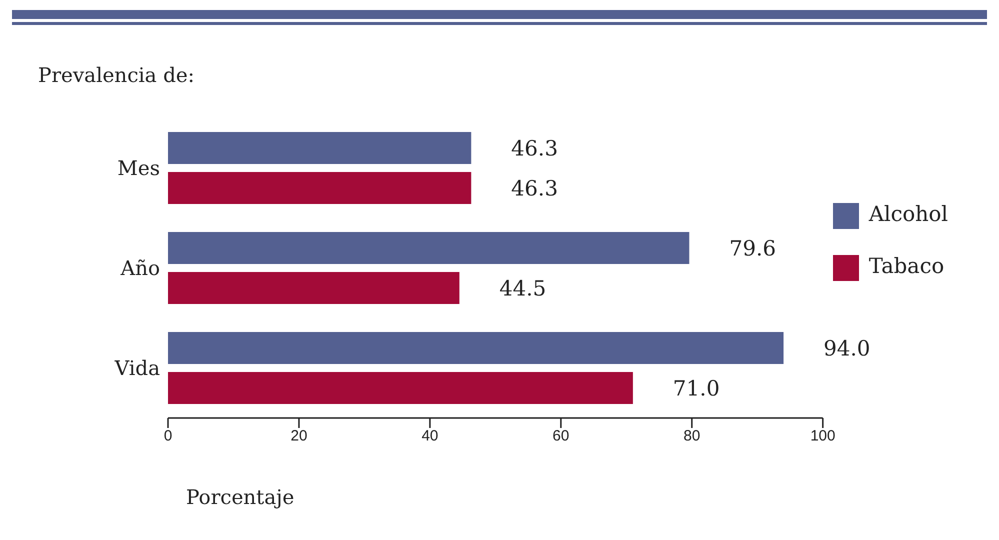  I want to click on legend-label: Tabaco, so click(906, 266).